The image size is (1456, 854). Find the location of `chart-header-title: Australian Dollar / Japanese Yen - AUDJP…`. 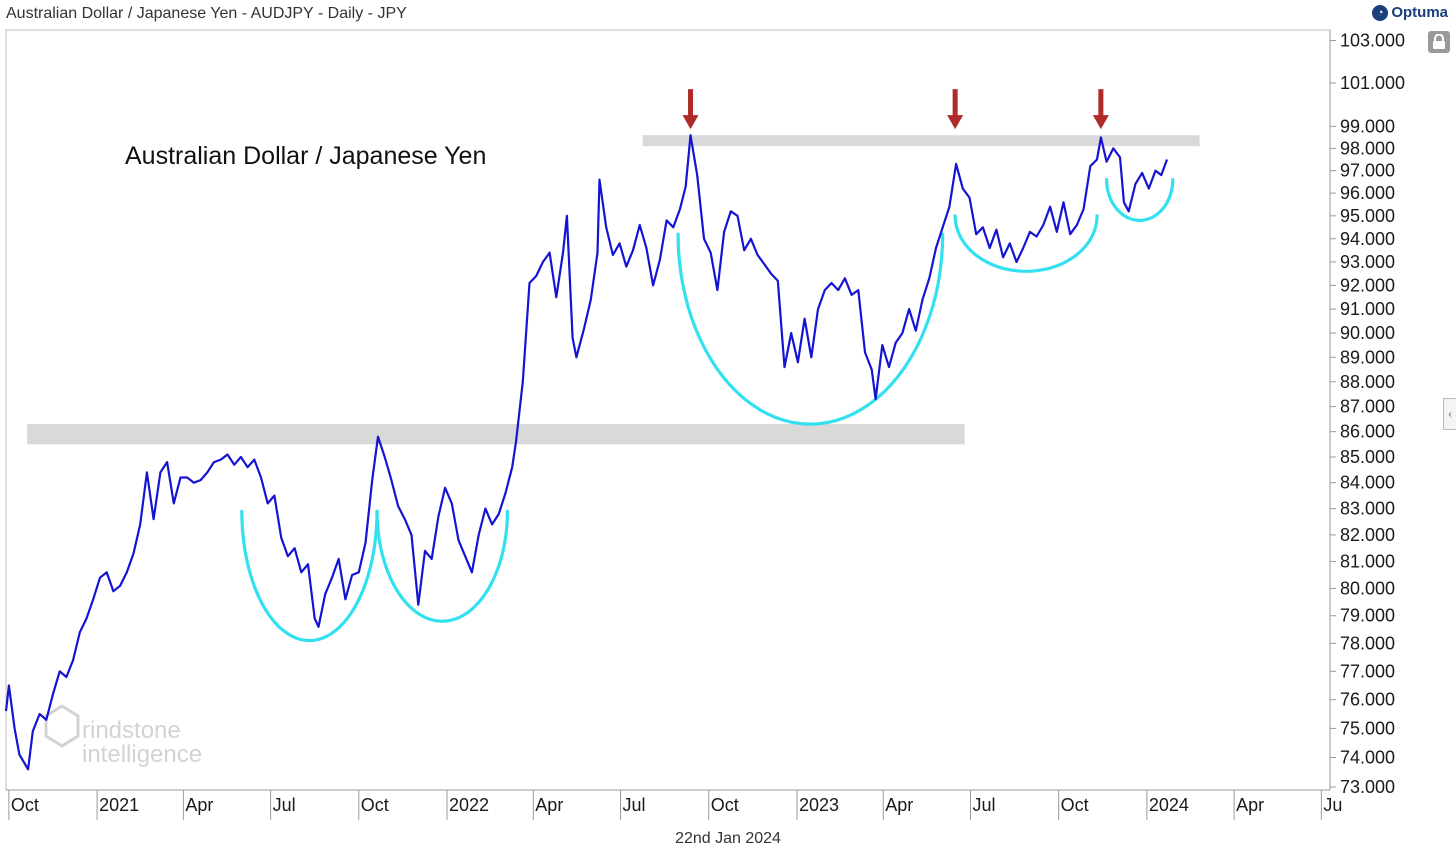

chart-header-title: Australian Dollar / Japanese Yen - AUDJP… is located at coordinates (206, 13).